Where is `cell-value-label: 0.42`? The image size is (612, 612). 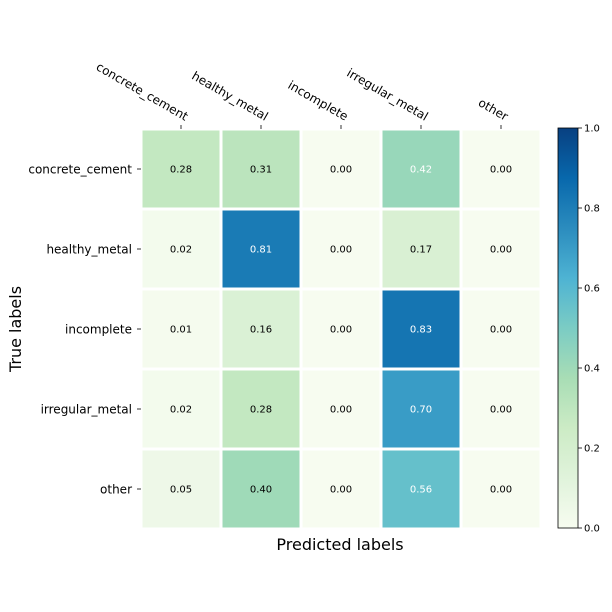 cell-value-label: 0.42 is located at coordinates (421, 170).